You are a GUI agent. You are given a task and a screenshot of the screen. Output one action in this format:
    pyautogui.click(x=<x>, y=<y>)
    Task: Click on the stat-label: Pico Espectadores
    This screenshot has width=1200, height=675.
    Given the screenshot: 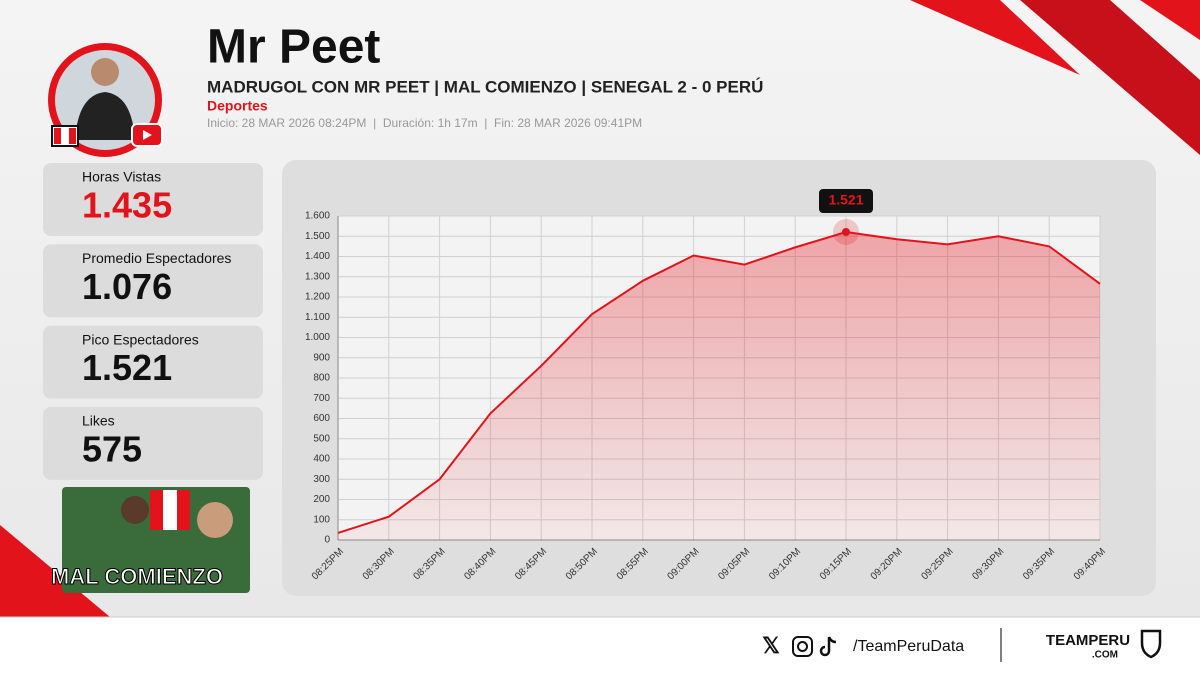 What is the action you would take?
    pyautogui.click(x=140, y=339)
    